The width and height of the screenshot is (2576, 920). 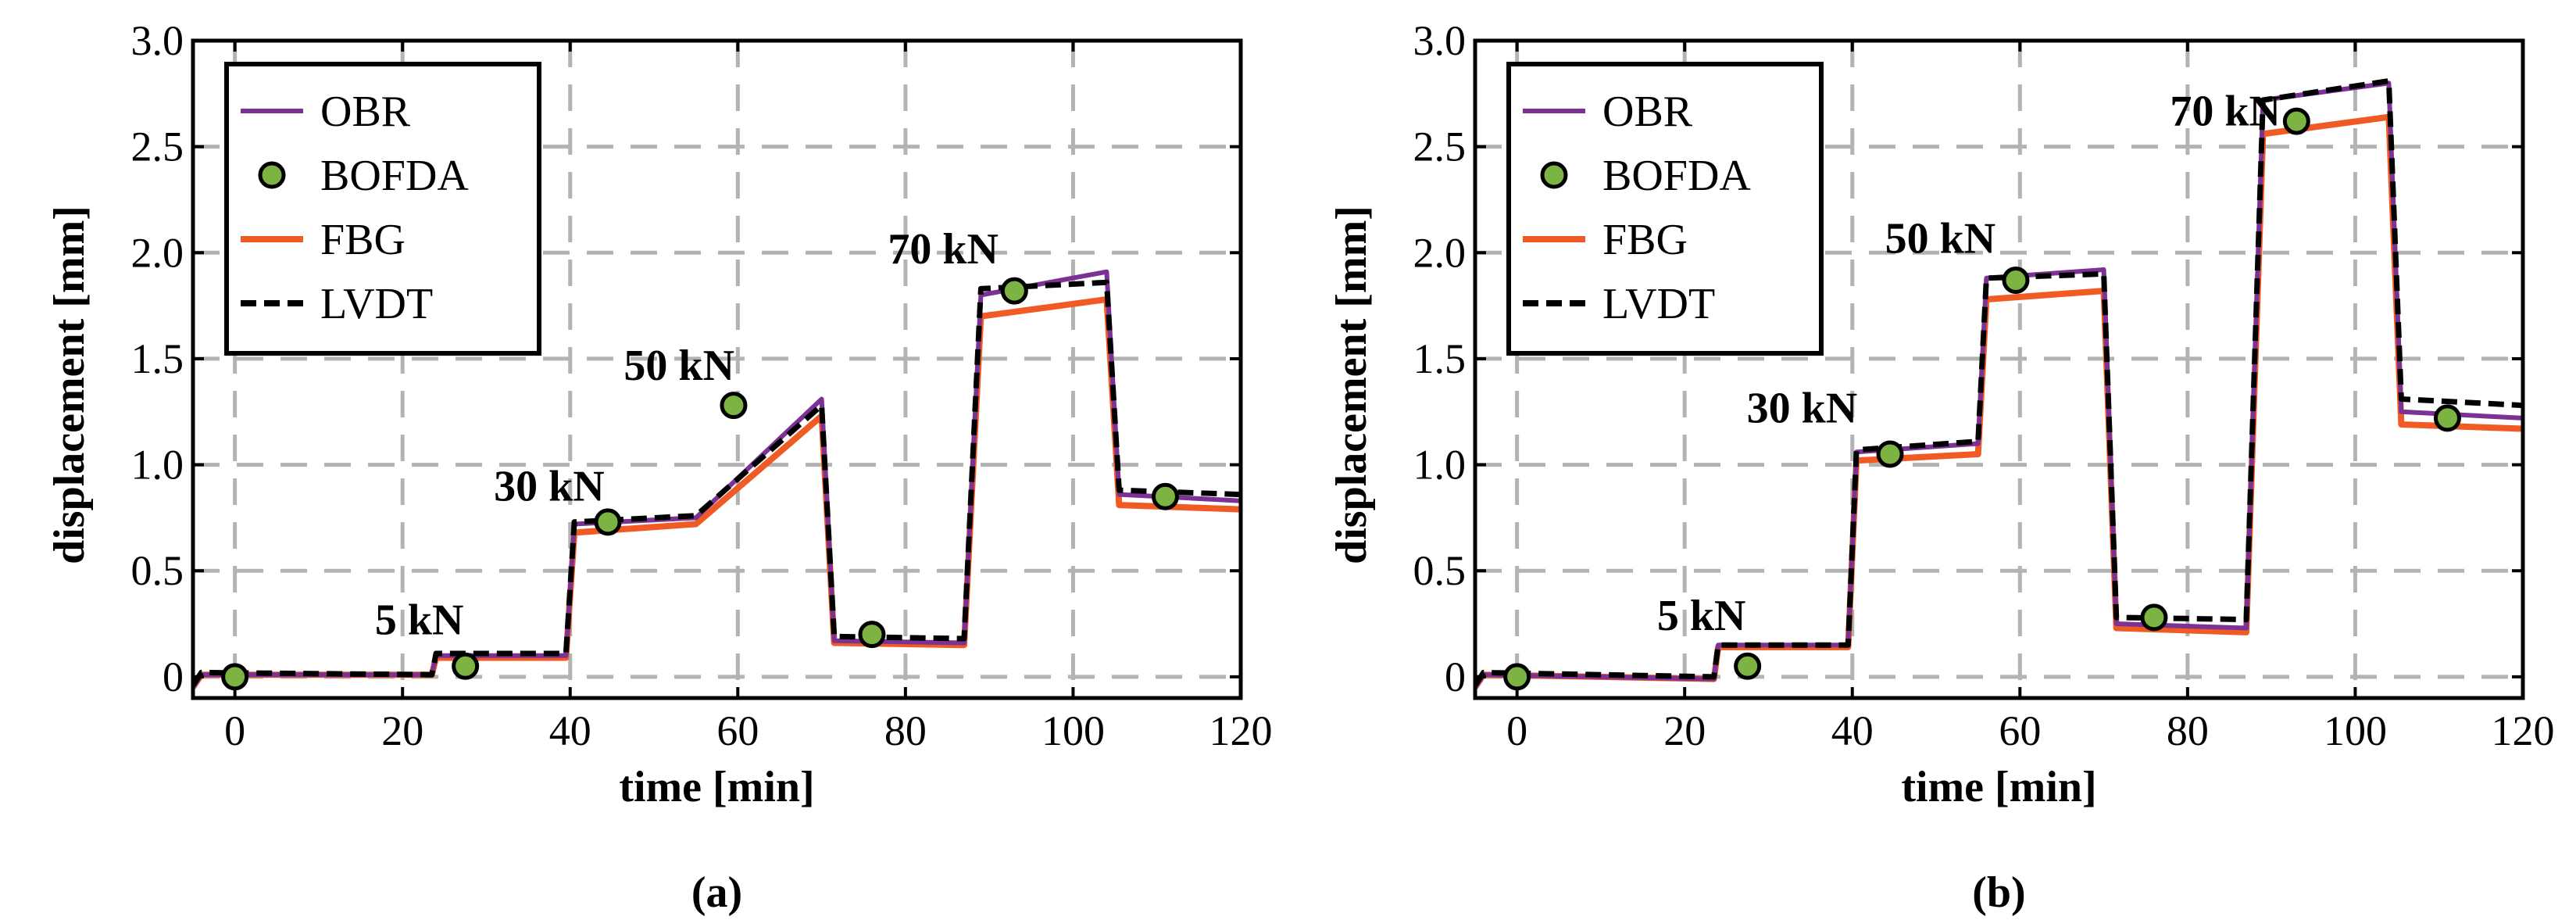 I want to click on panel-label: (a), so click(x=717, y=892).